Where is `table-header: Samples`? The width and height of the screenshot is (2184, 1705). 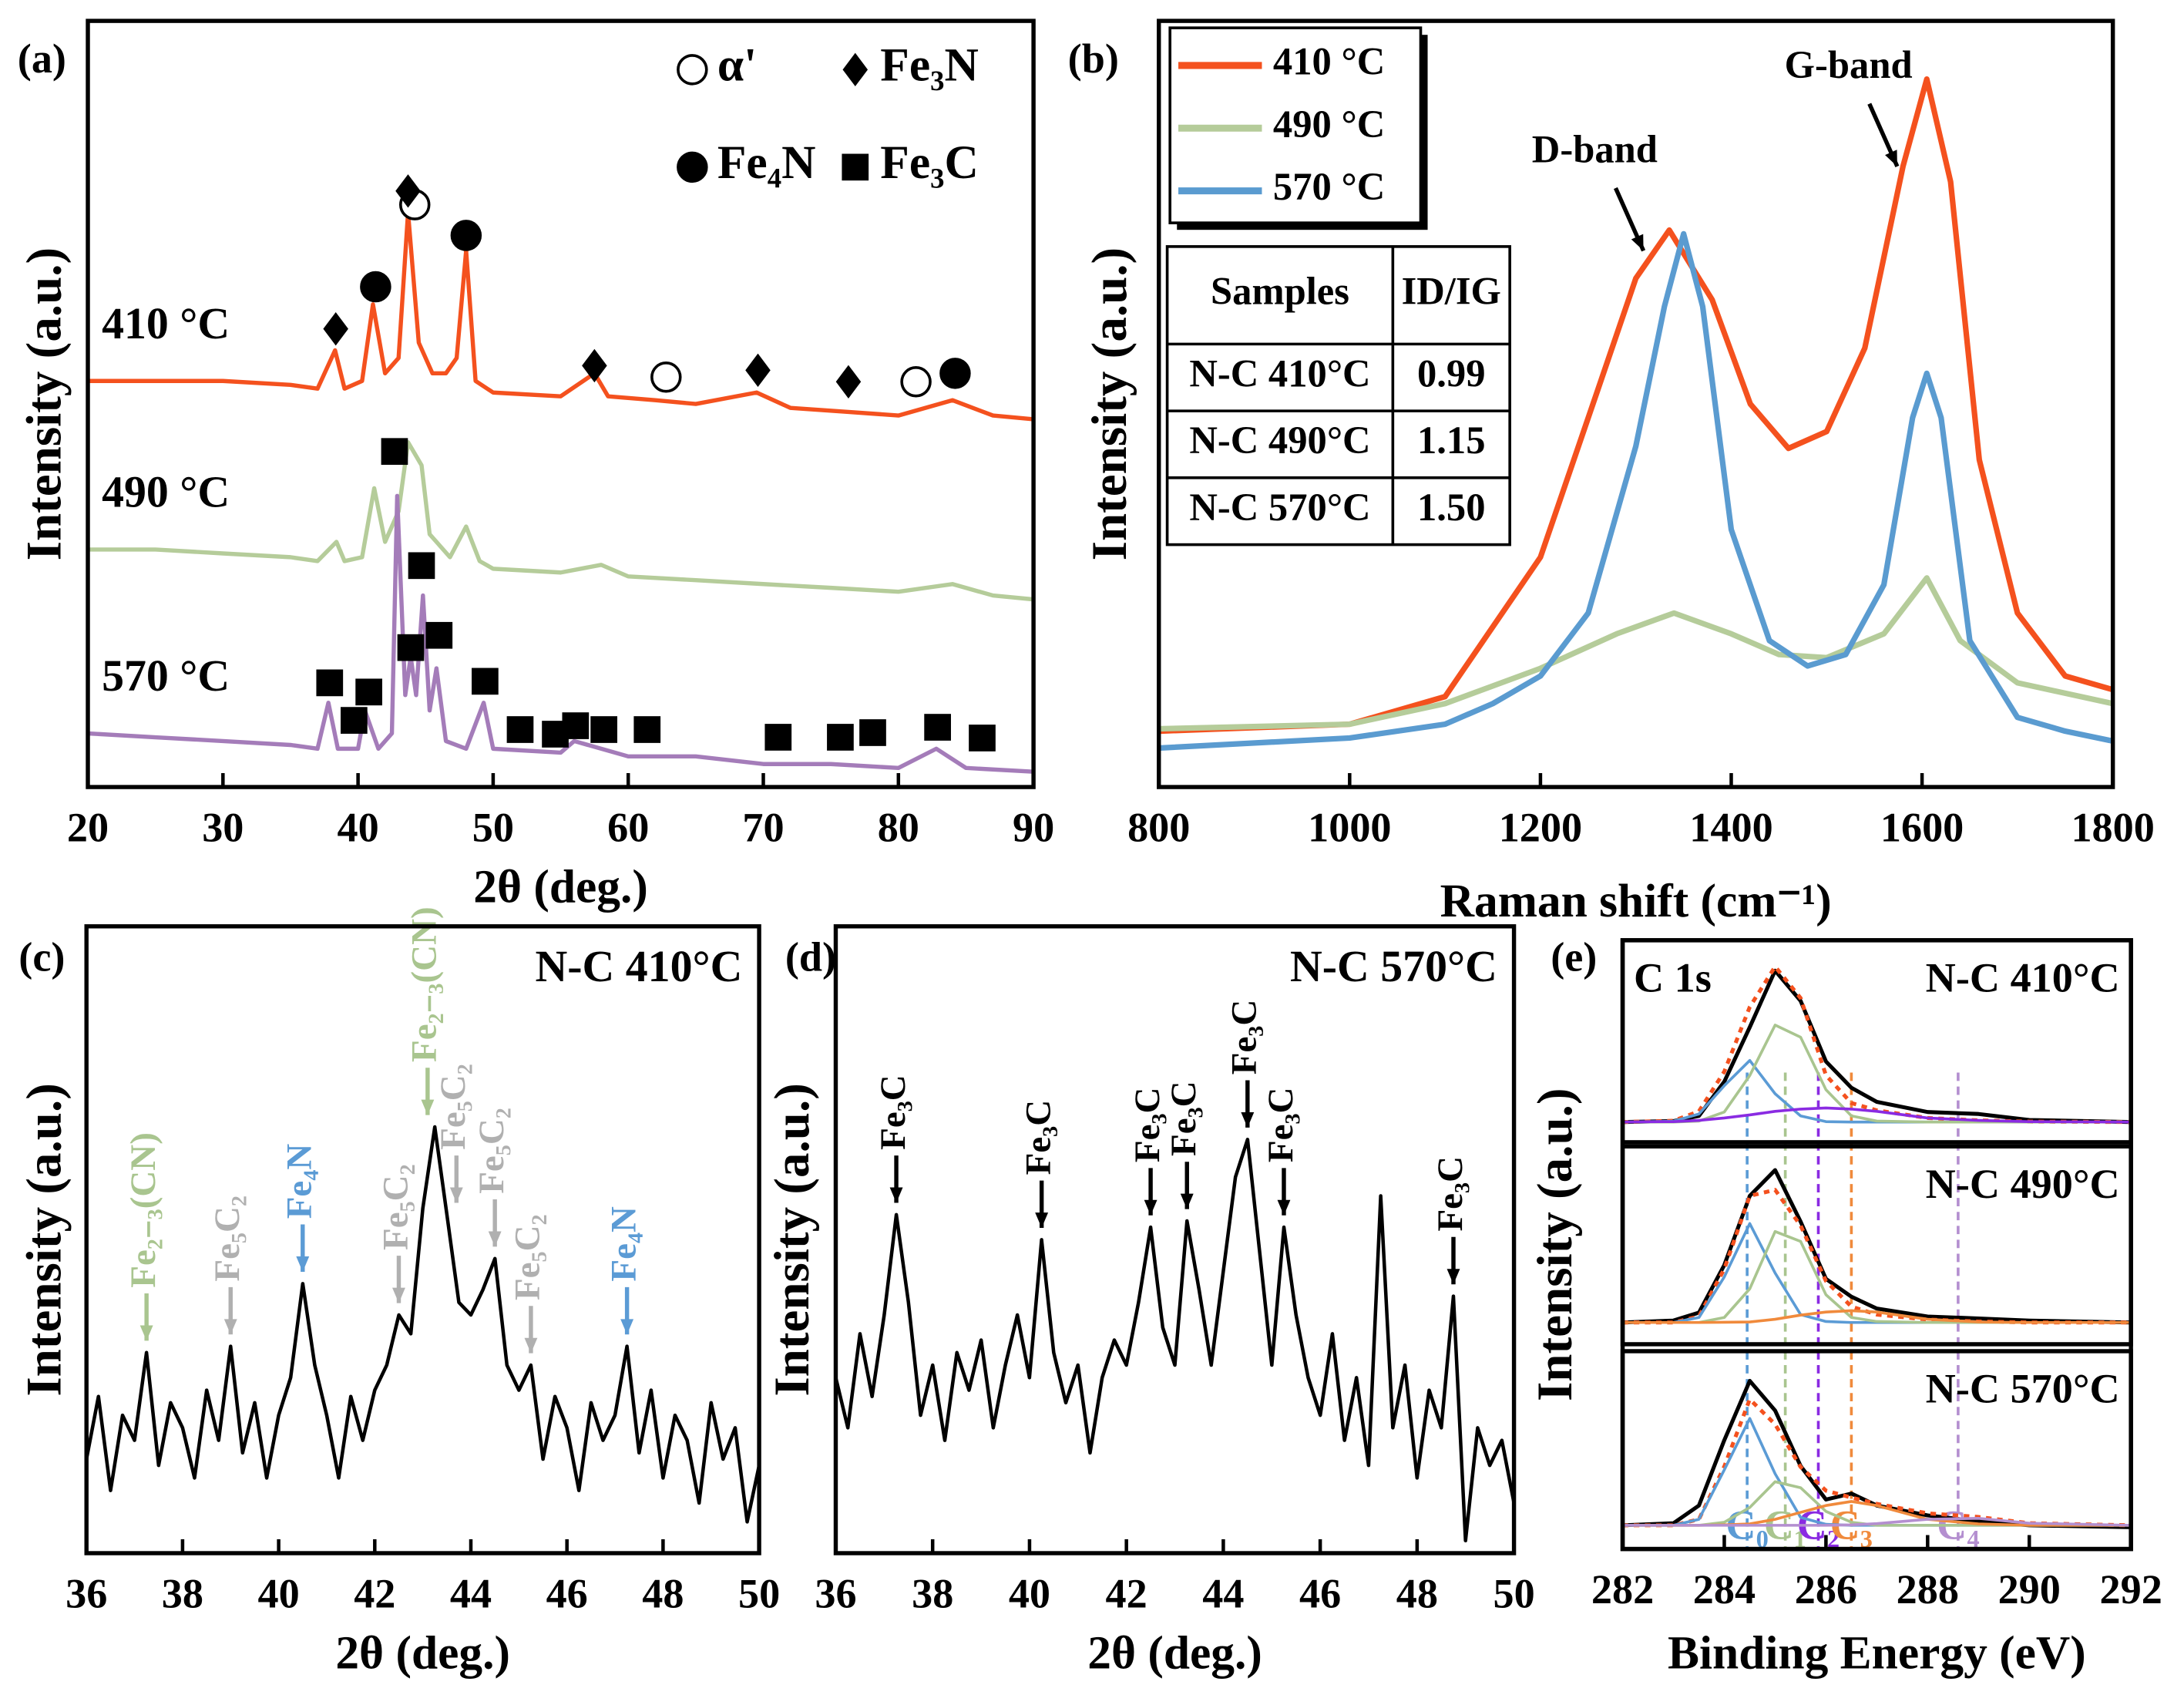 table-header: Samples is located at coordinates (1280, 291).